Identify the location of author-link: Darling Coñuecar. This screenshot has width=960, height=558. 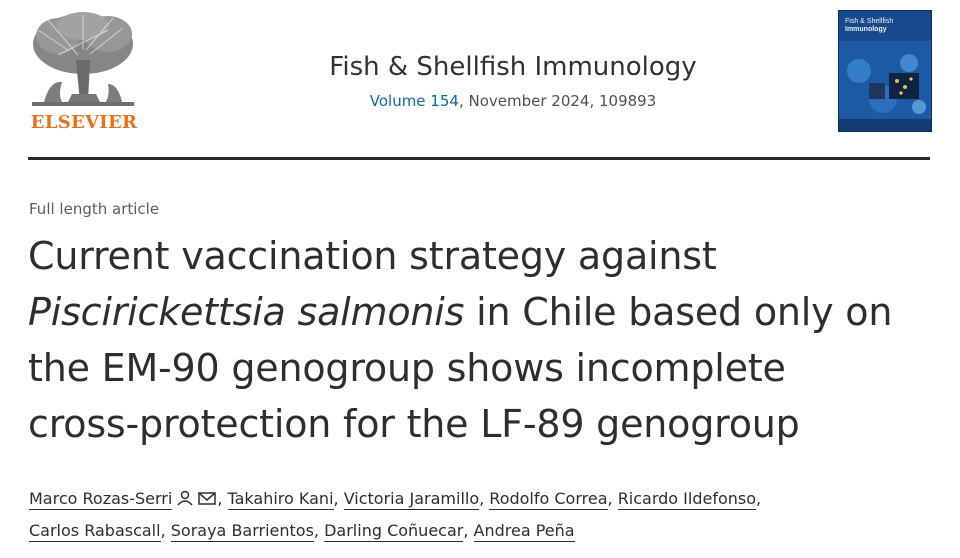
(394, 531).